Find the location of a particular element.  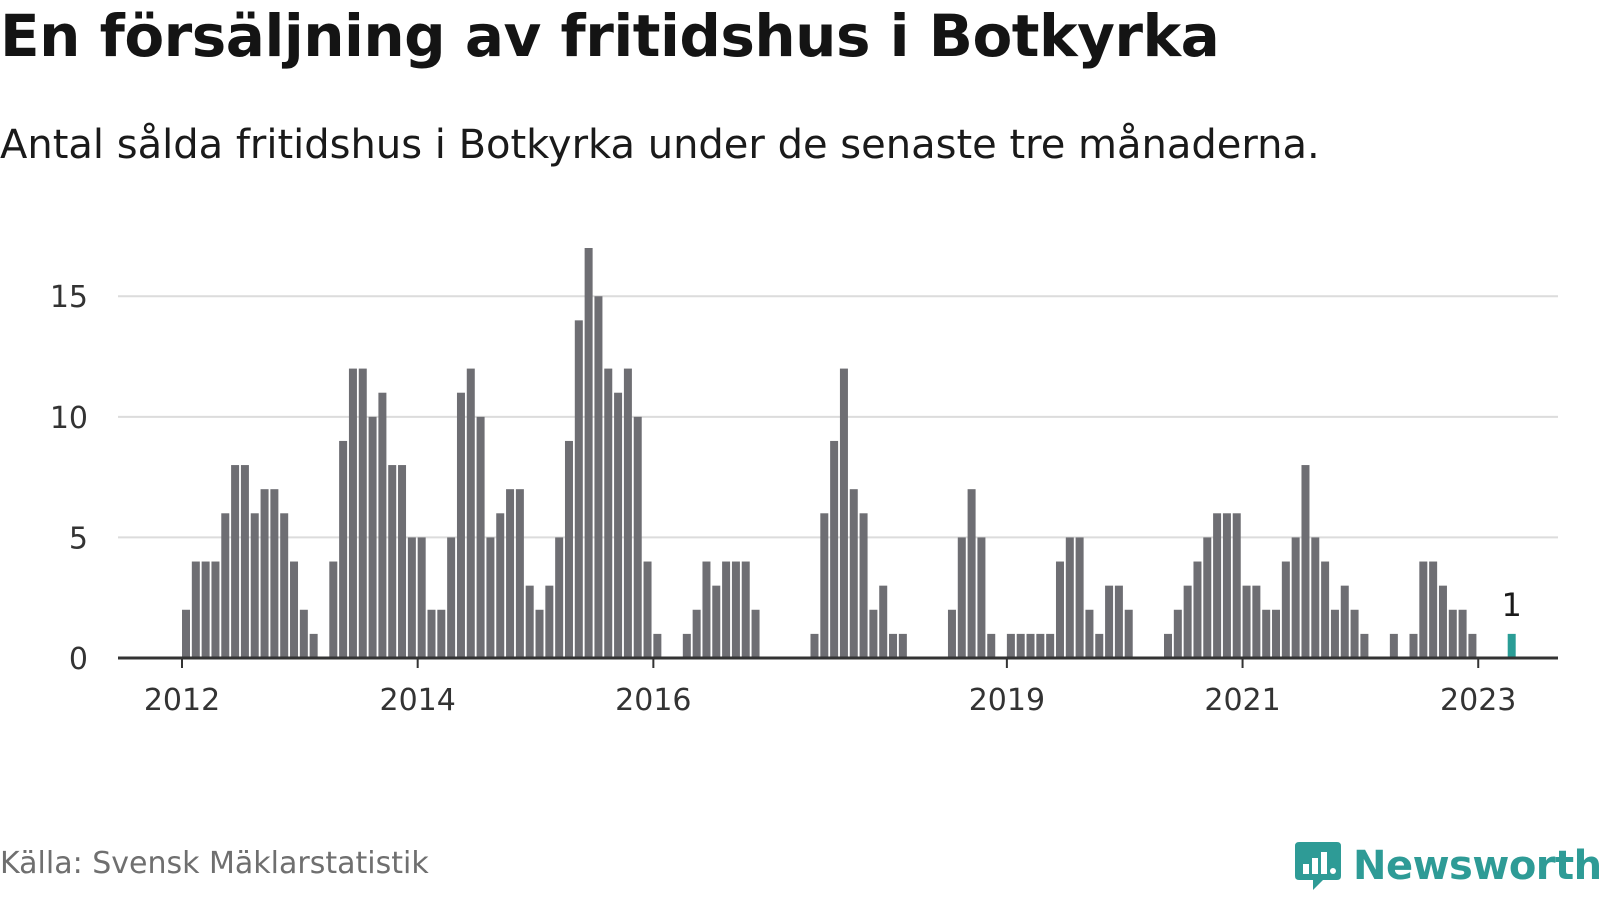

x-tick-label: 2023 is located at coordinates (1478, 700).